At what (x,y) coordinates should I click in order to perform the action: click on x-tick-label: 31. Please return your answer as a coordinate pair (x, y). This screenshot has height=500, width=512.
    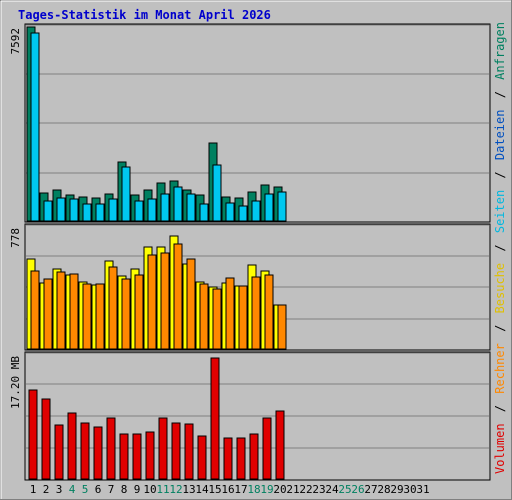
    Looking at the image, I should click on (422, 489).